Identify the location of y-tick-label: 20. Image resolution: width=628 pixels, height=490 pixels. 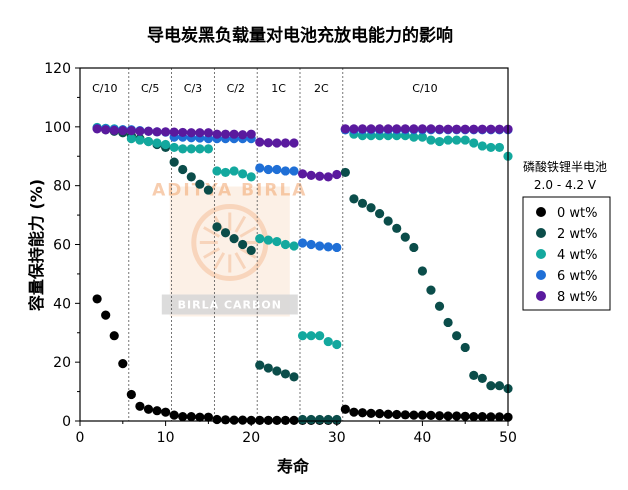
(62, 363).